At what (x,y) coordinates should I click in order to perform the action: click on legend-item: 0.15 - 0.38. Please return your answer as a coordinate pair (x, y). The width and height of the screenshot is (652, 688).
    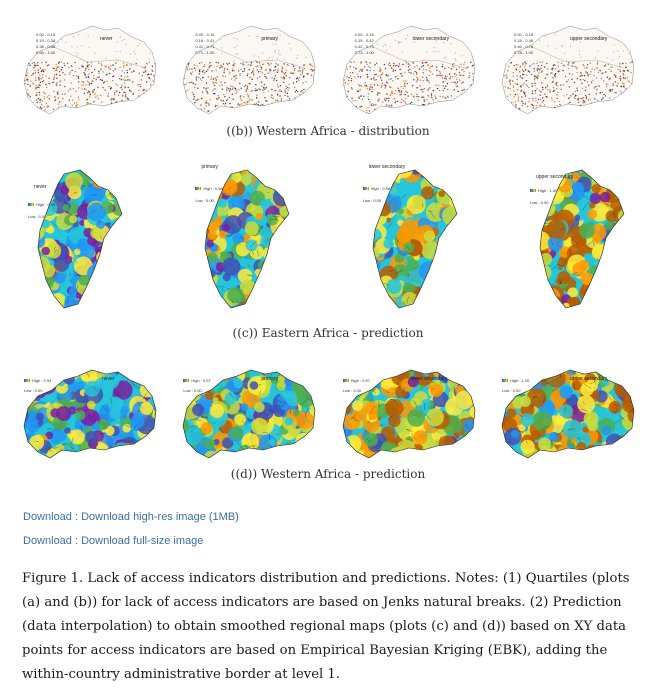
    Looking at the image, I should click on (46, 40).